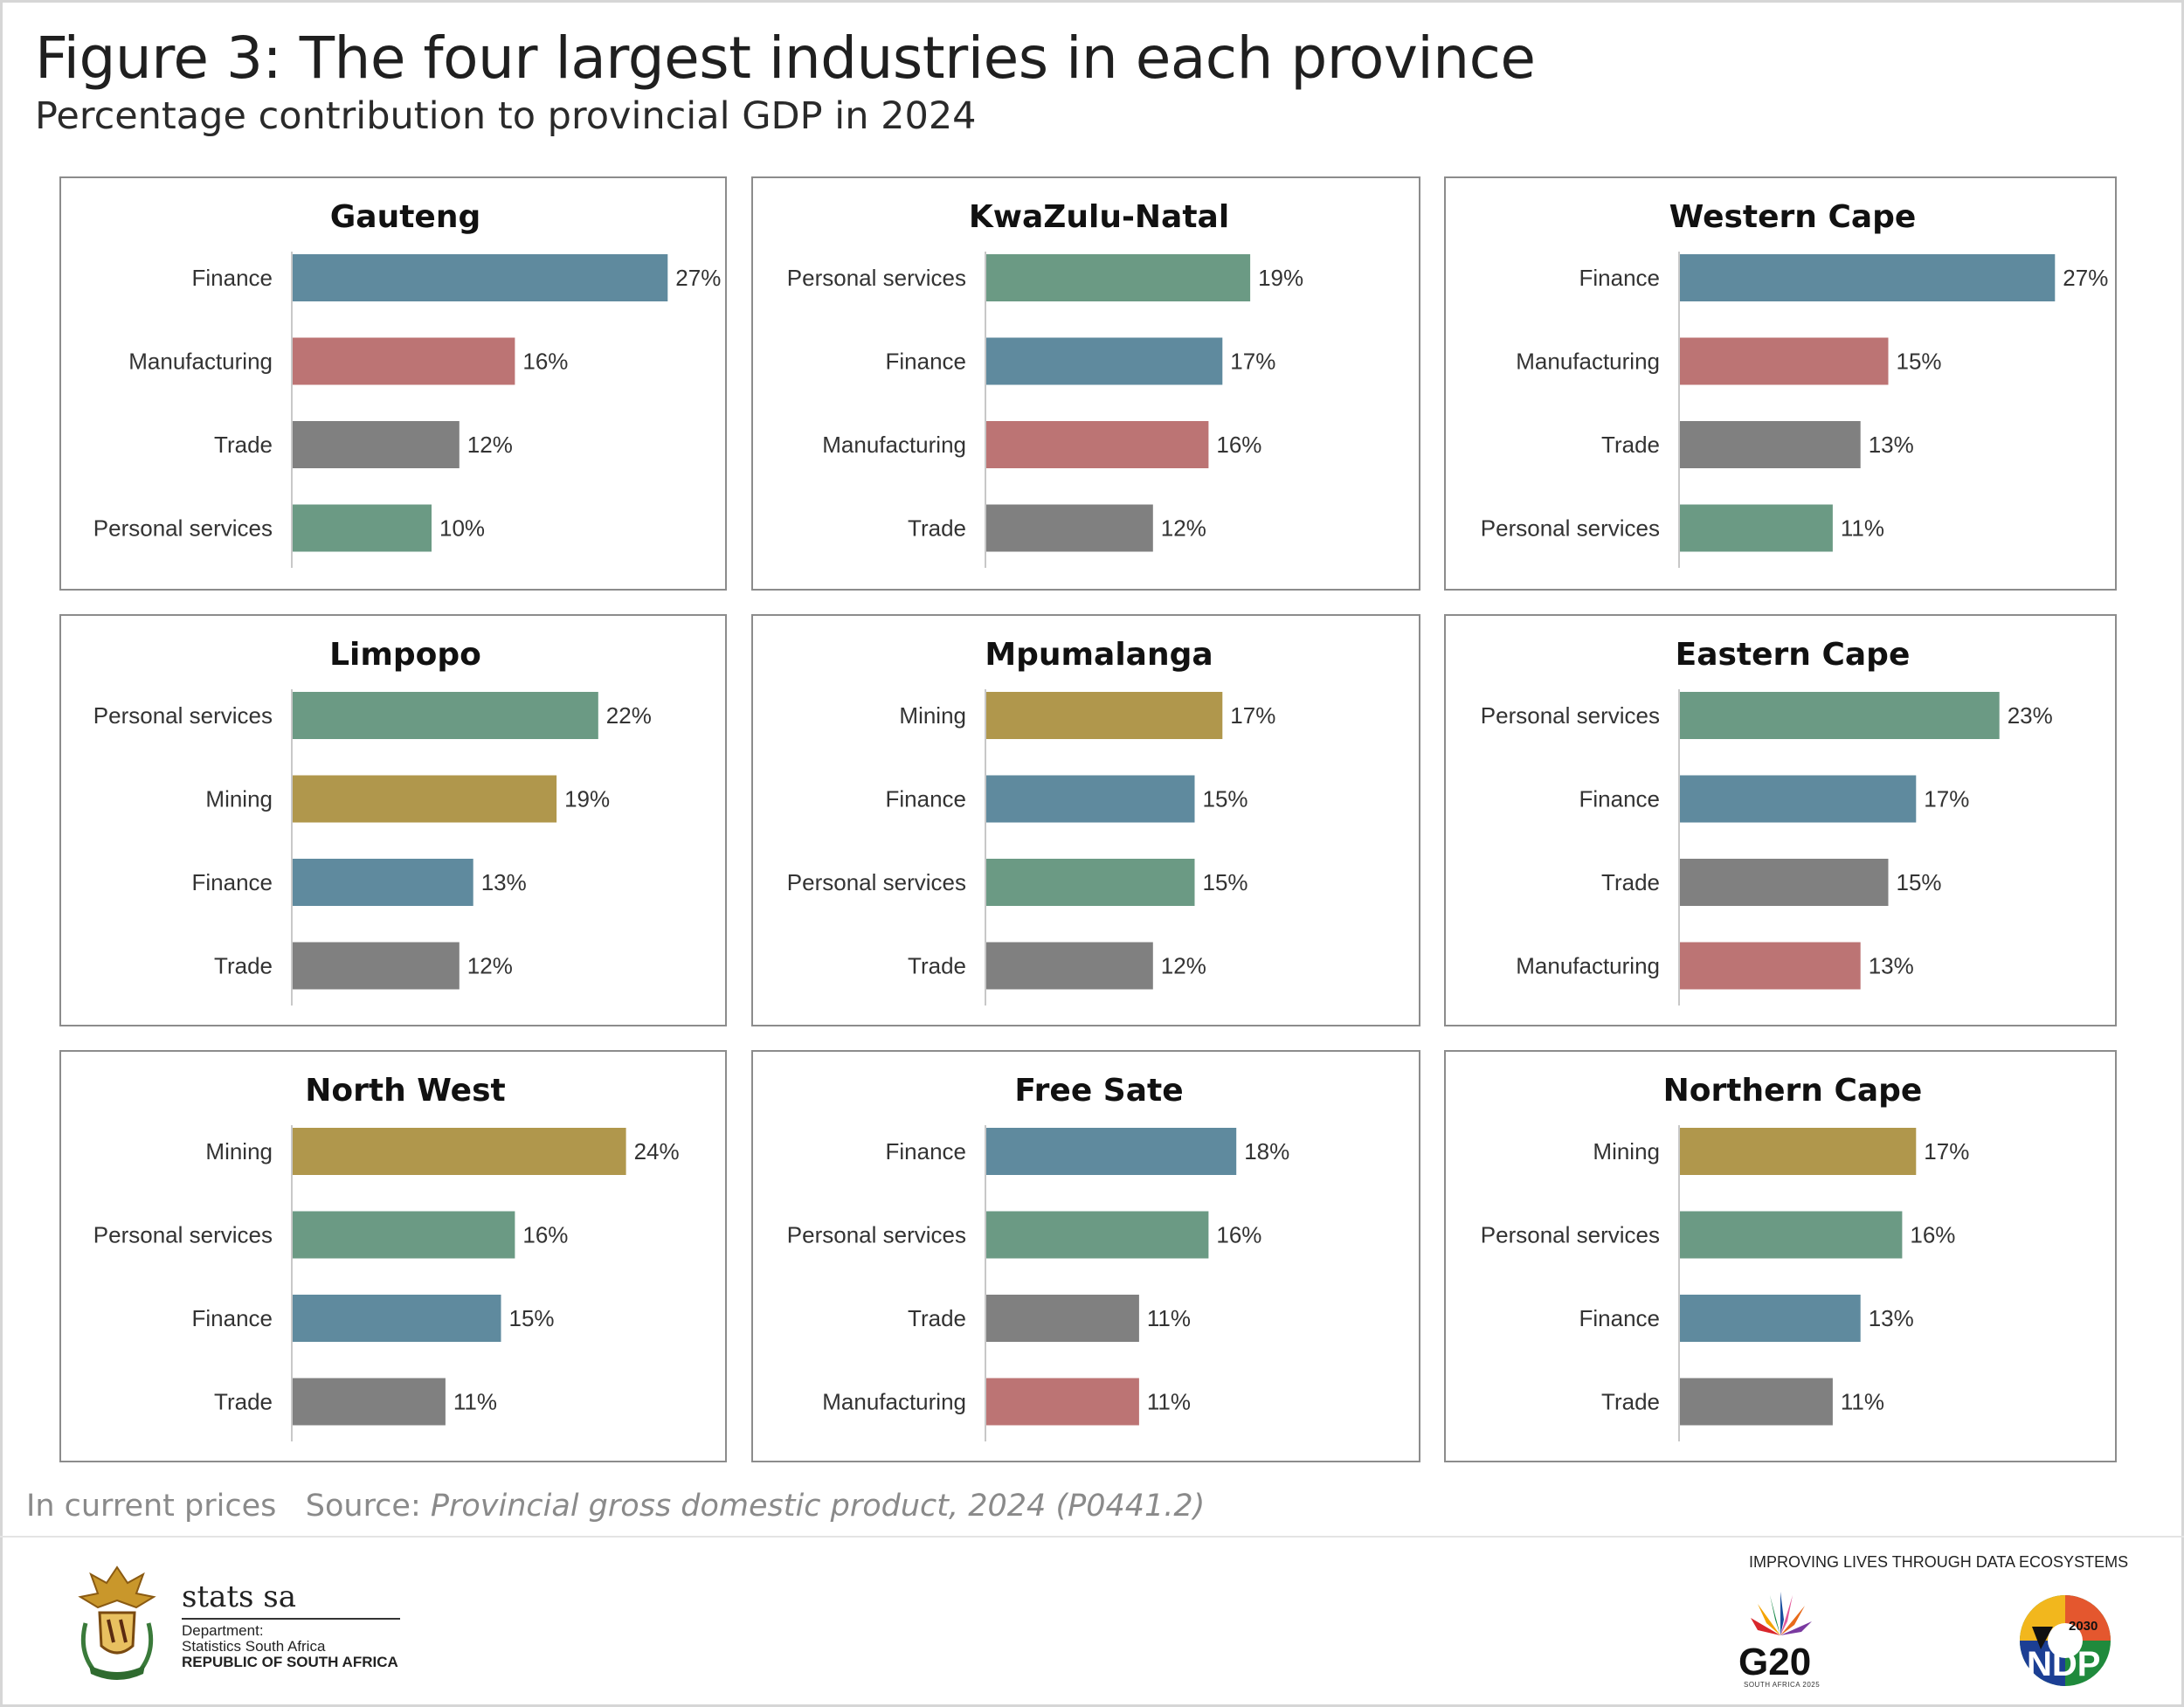 Image resolution: width=2184 pixels, height=1707 pixels. What do you see at coordinates (405, 655) in the screenshot?
I see `panel-title: Limpopo` at bounding box center [405, 655].